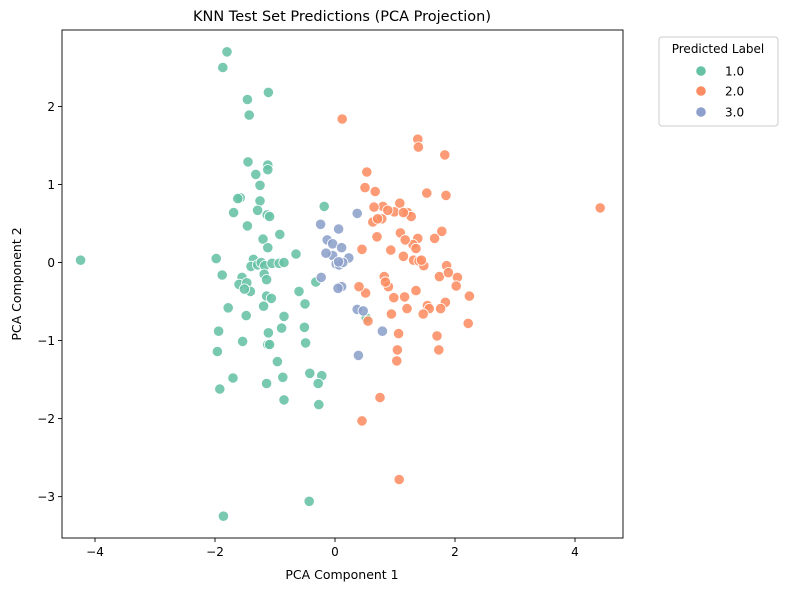 Image resolution: width=787 pixels, height=594 pixels. What do you see at coordinates (469, 296) in the screenshot?
I see `point-2.0-39` at bounding box center [469, 296].